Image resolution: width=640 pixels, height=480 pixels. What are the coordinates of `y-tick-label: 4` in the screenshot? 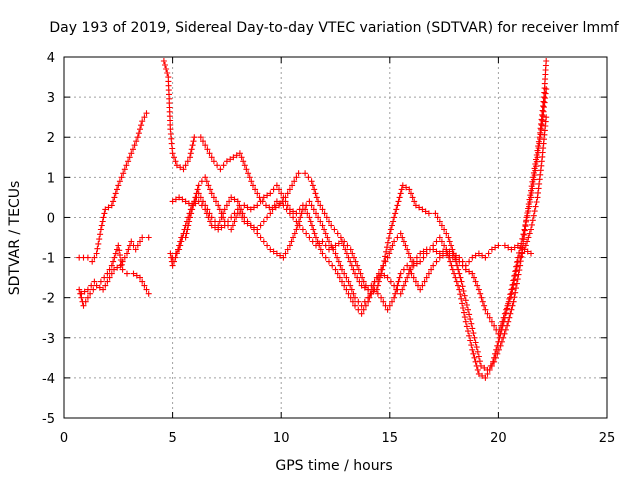 It's located at (51, 58).